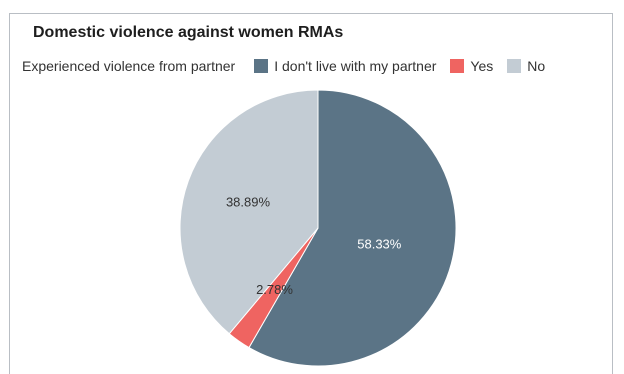 Image resolution: width=624 pixels, height=374 pixels. I want to click on legend-swatch-no-partner, so click(261, 66).